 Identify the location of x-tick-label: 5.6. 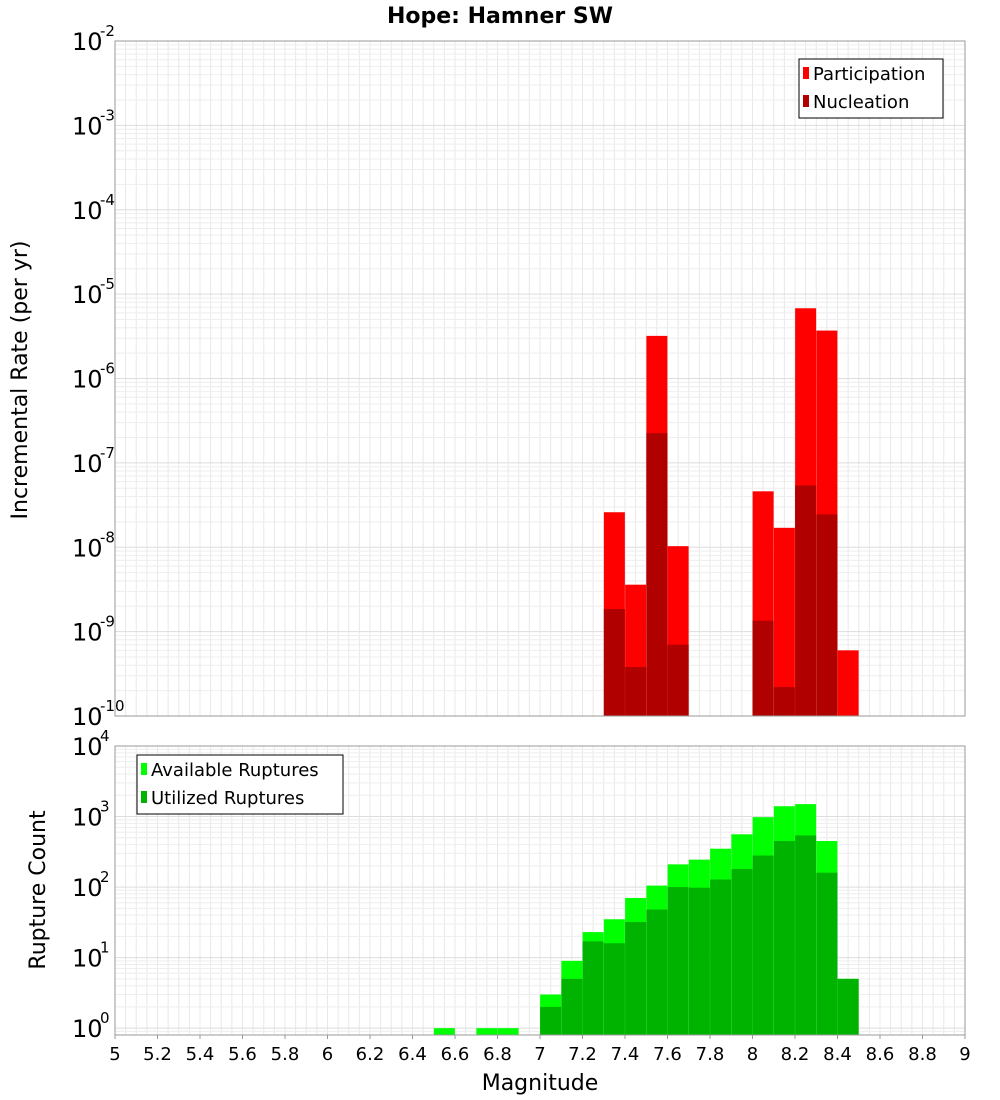
(242, 1054).